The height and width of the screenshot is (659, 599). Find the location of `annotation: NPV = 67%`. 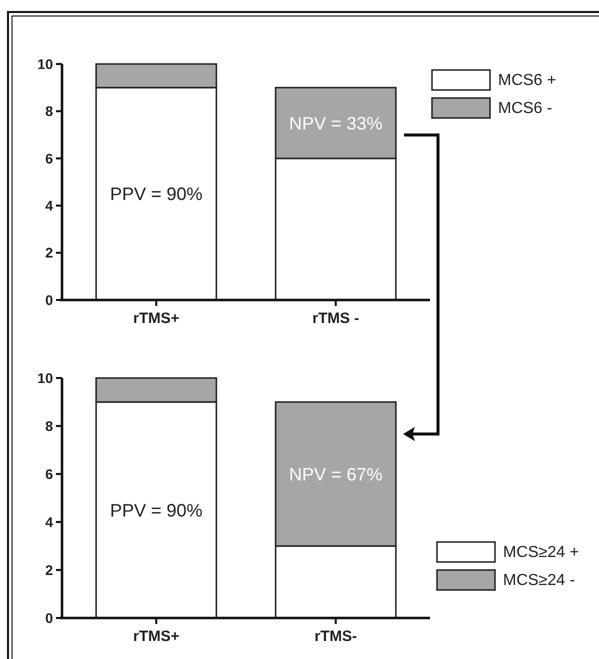

annotation: NPV = 67% is located at coordinates (335, 474).